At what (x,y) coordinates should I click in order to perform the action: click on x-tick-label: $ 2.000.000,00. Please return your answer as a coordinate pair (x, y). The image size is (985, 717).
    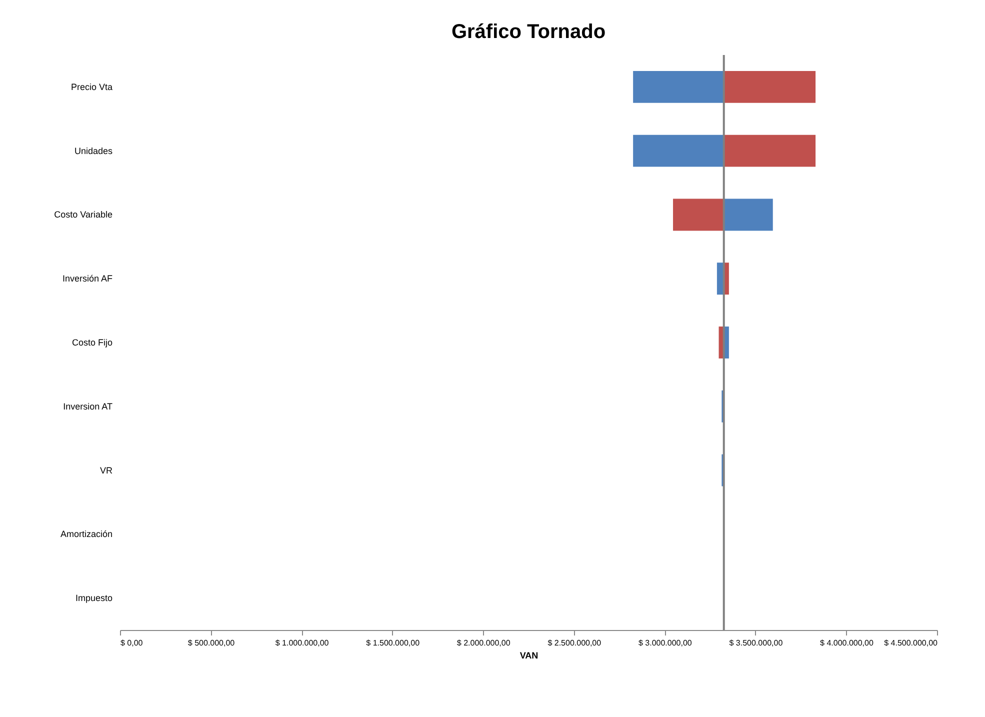
    Looking at the image, I should click on (483, 643).